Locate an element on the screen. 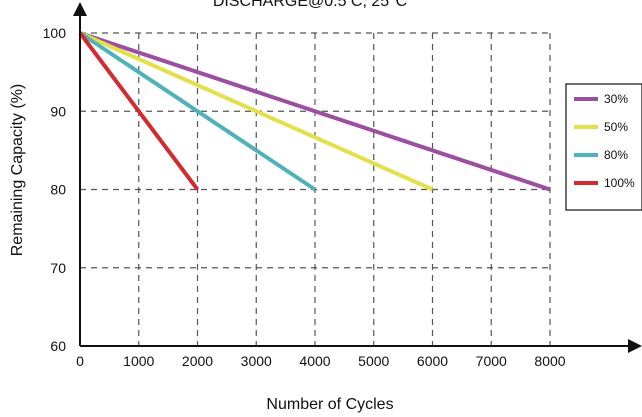  series-line-100-pct is located at coordinates (139, 111).